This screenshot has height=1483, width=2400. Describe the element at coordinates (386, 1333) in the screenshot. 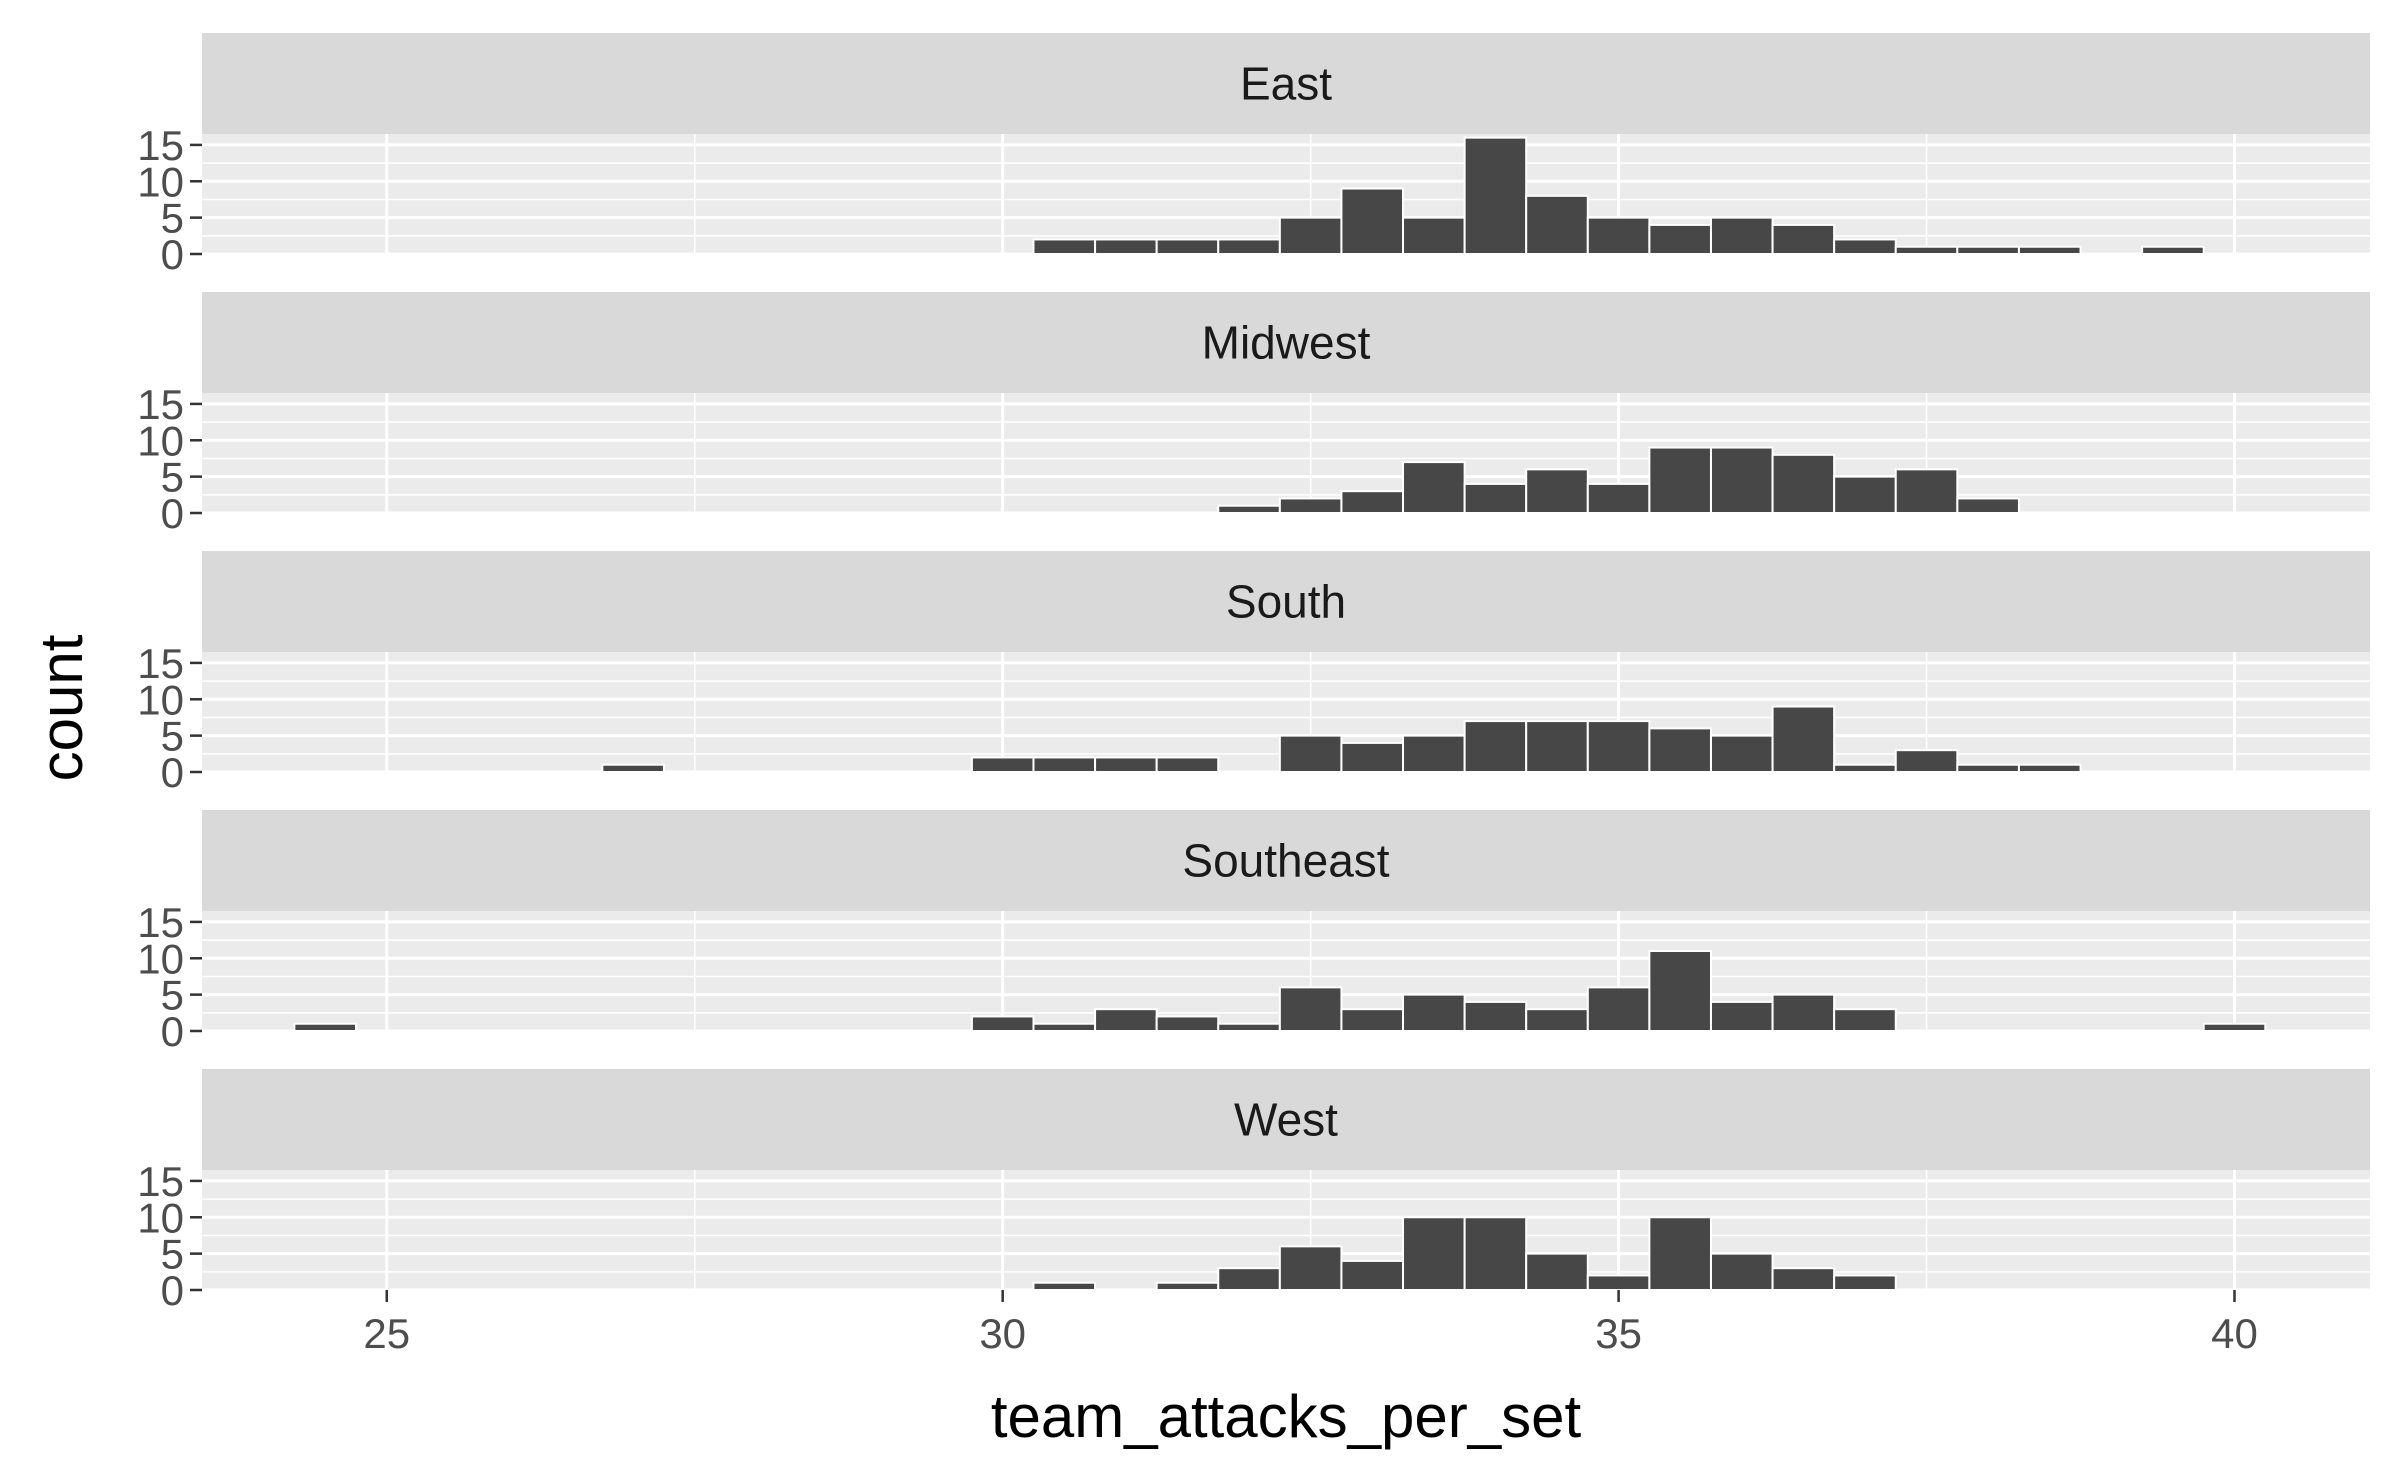

I see `x-tick-label: 25` at that location.